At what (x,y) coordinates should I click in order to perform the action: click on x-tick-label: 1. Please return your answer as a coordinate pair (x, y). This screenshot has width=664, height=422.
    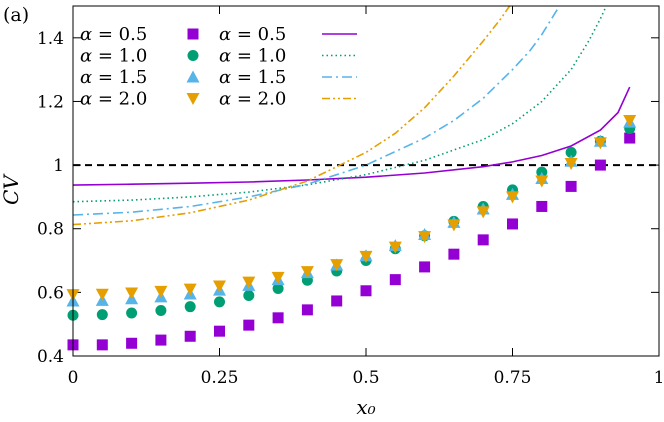
    Looking at the image, I should click on (659, 378).